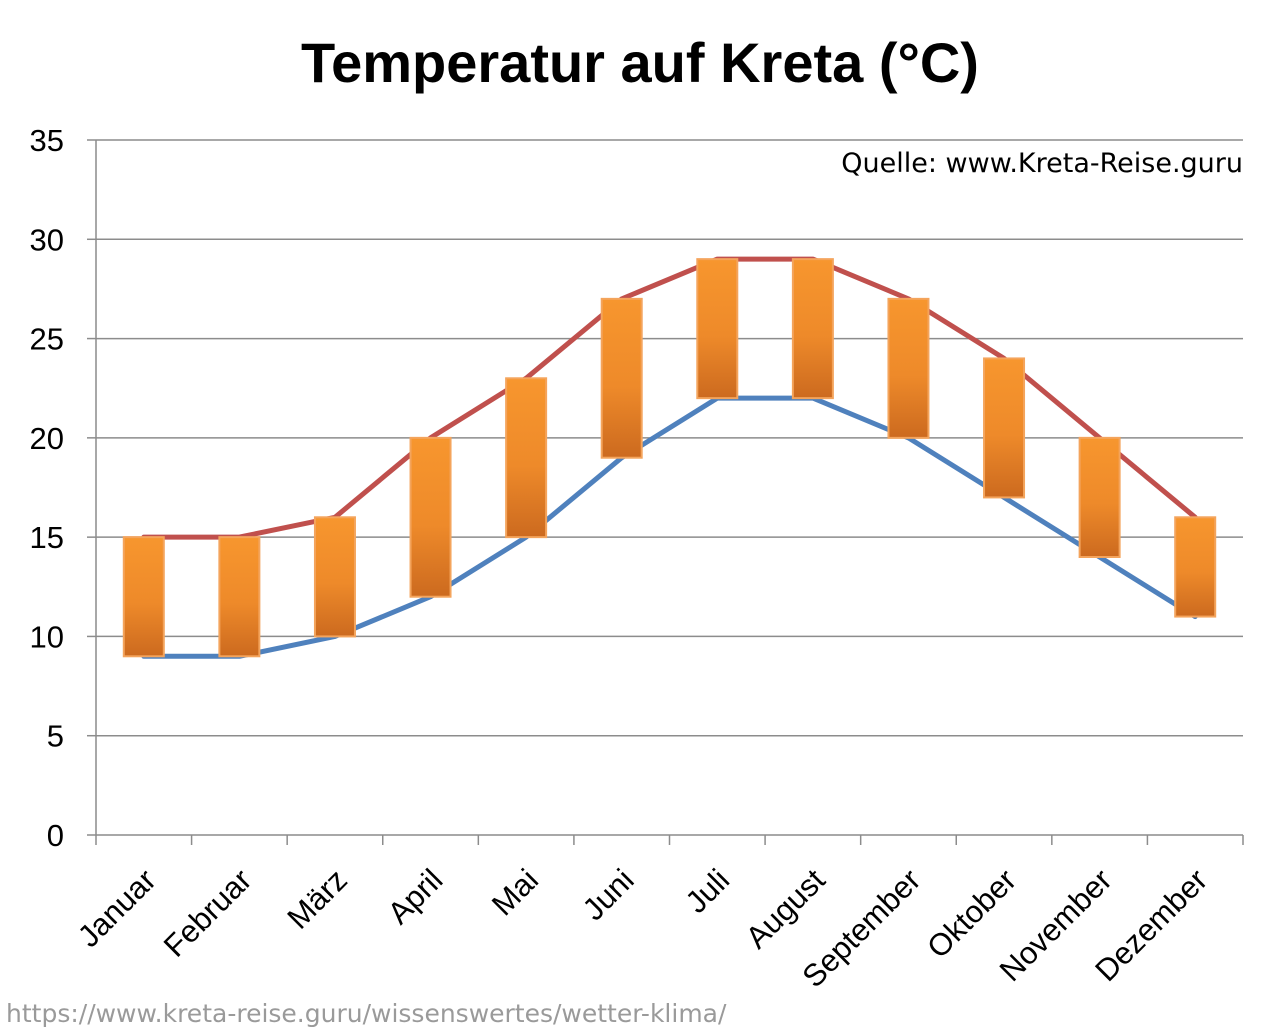 This screenshot has height=1029, width=1280. What do you see at coordinates (47, 239) in the screenshot?
I see `y-tick-label: 30` at bounding box center [47, 239].